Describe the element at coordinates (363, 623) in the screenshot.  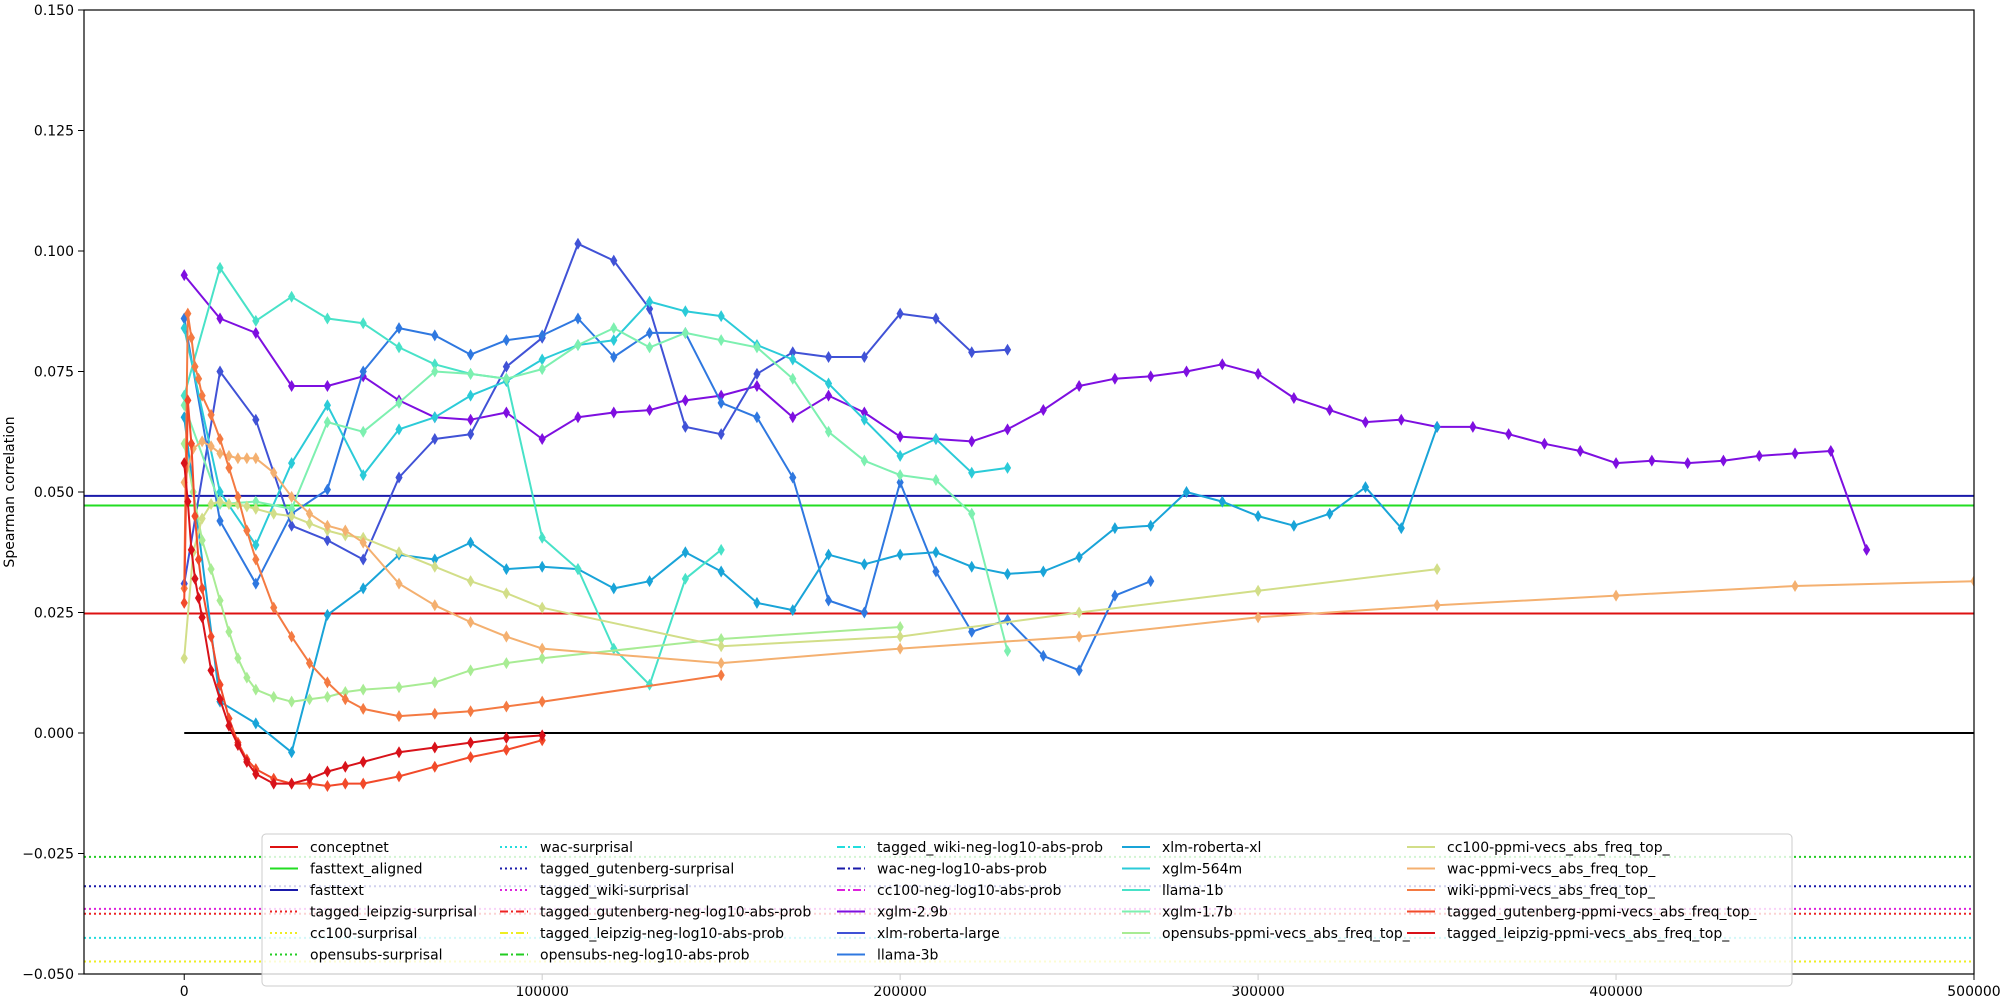
I see `series-tagged-leipzig-ppmi-vecs-abs-freq-top` at that location.